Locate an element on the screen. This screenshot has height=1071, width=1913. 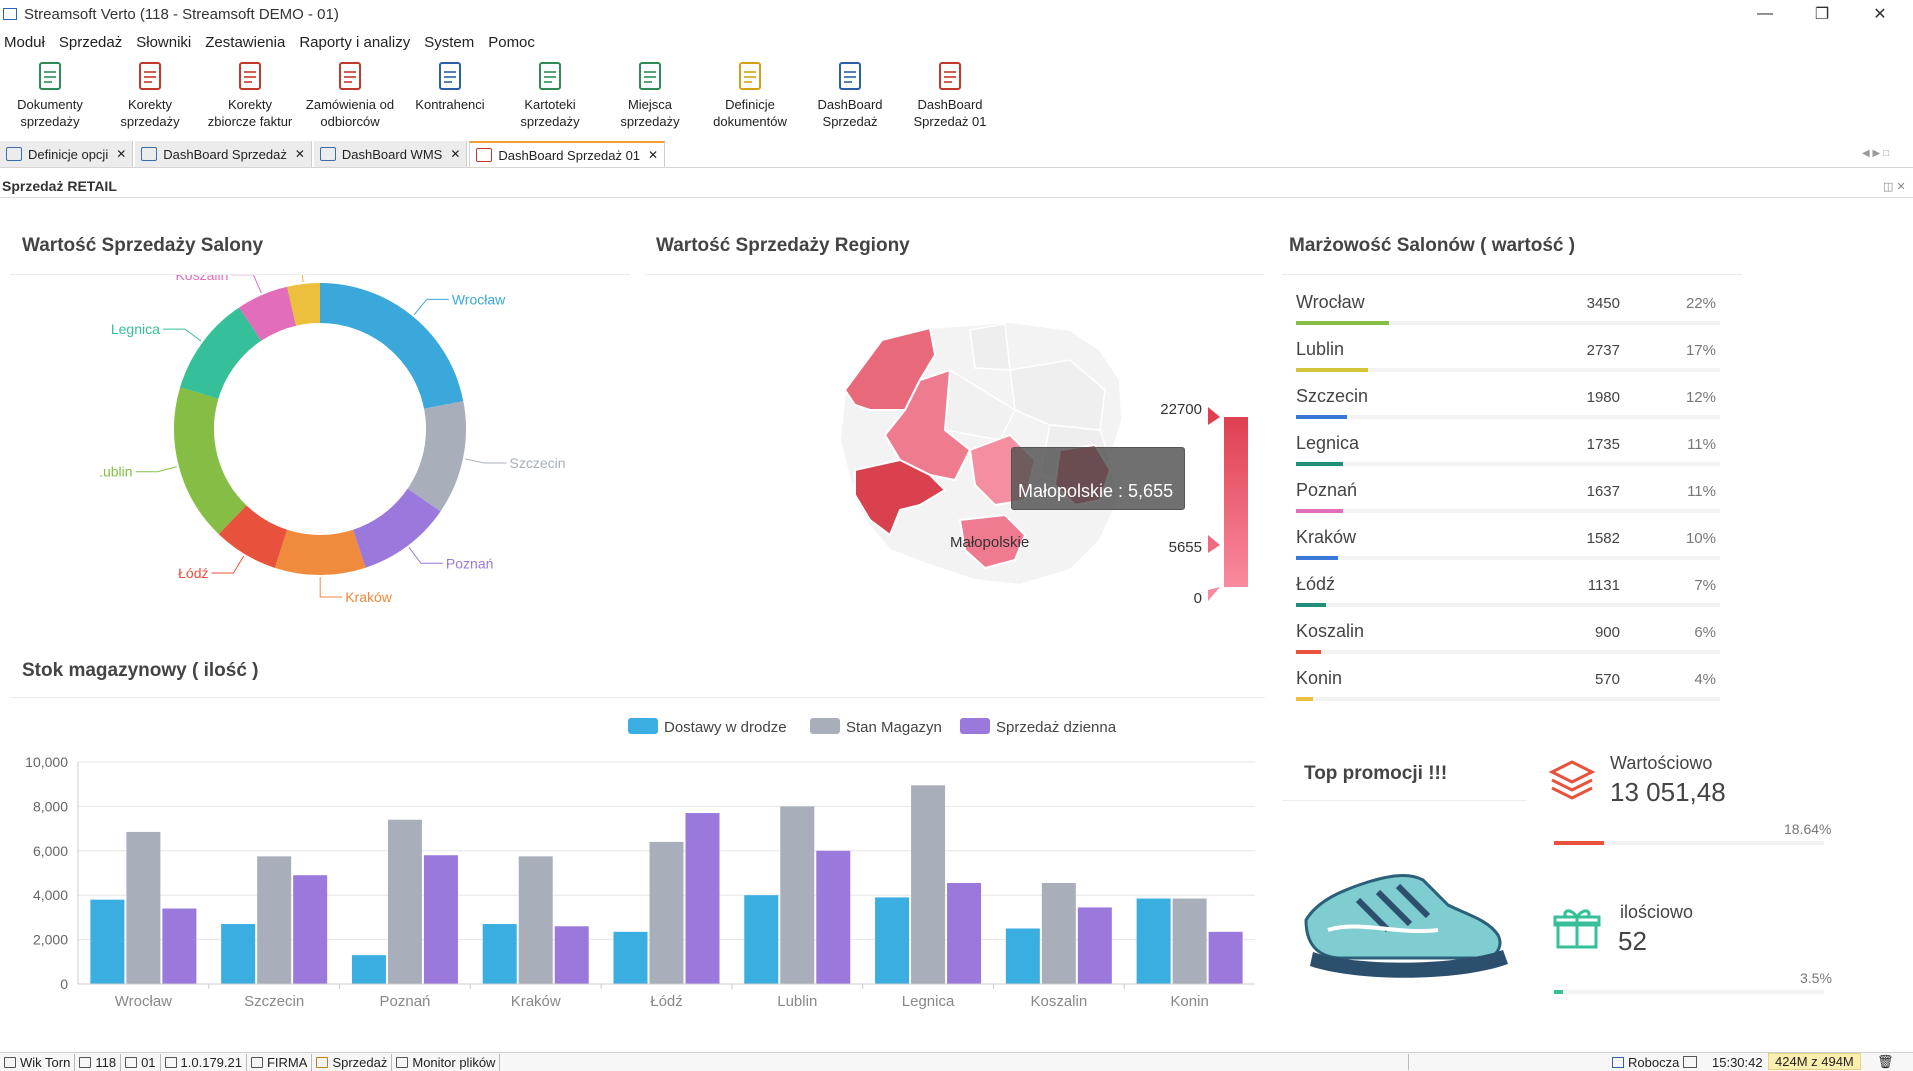
ribbon-button-3: Zamówienia od odbiorców is located at coordinates (350, 96).